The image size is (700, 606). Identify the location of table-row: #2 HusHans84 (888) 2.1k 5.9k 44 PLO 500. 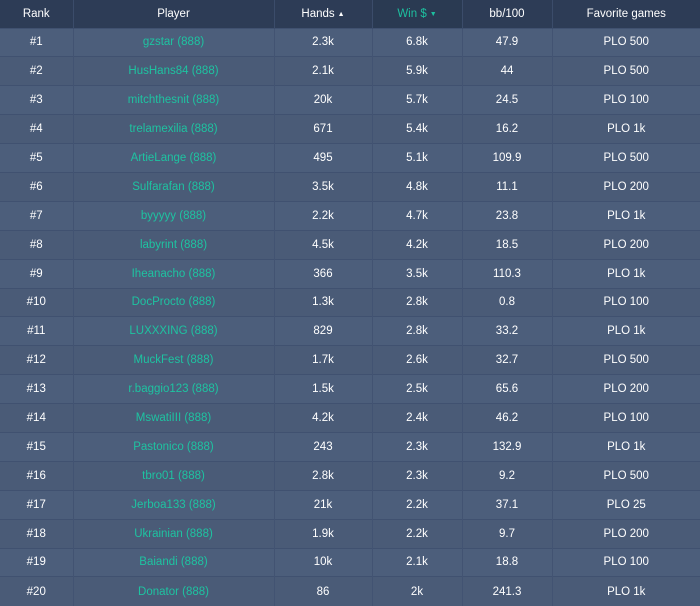
(350, 71).